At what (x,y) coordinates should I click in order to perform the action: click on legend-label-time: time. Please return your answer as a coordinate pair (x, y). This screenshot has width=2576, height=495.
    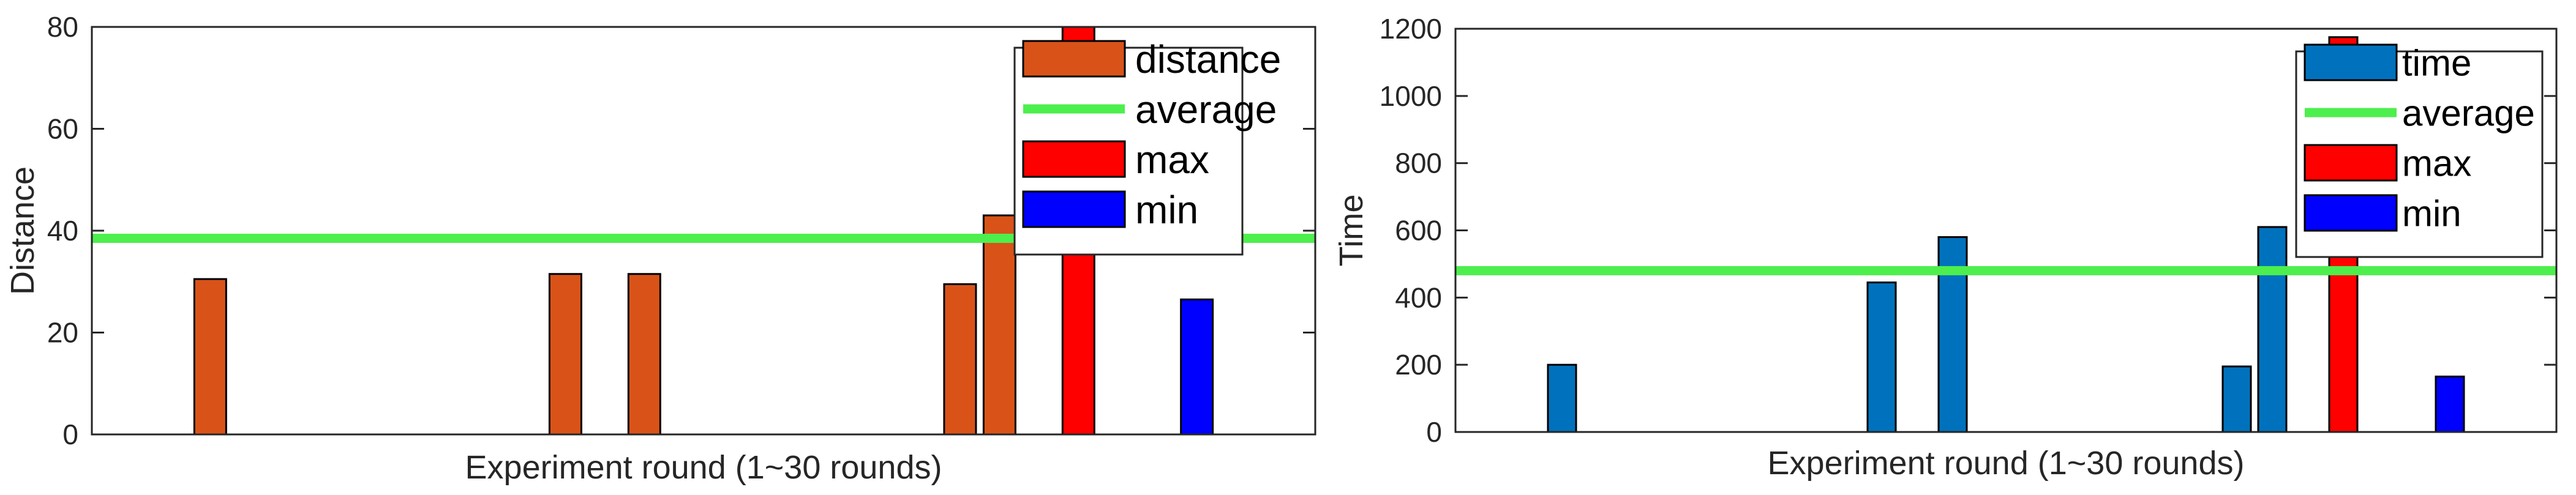
    Looking at the image, I should click on (2436, 64).